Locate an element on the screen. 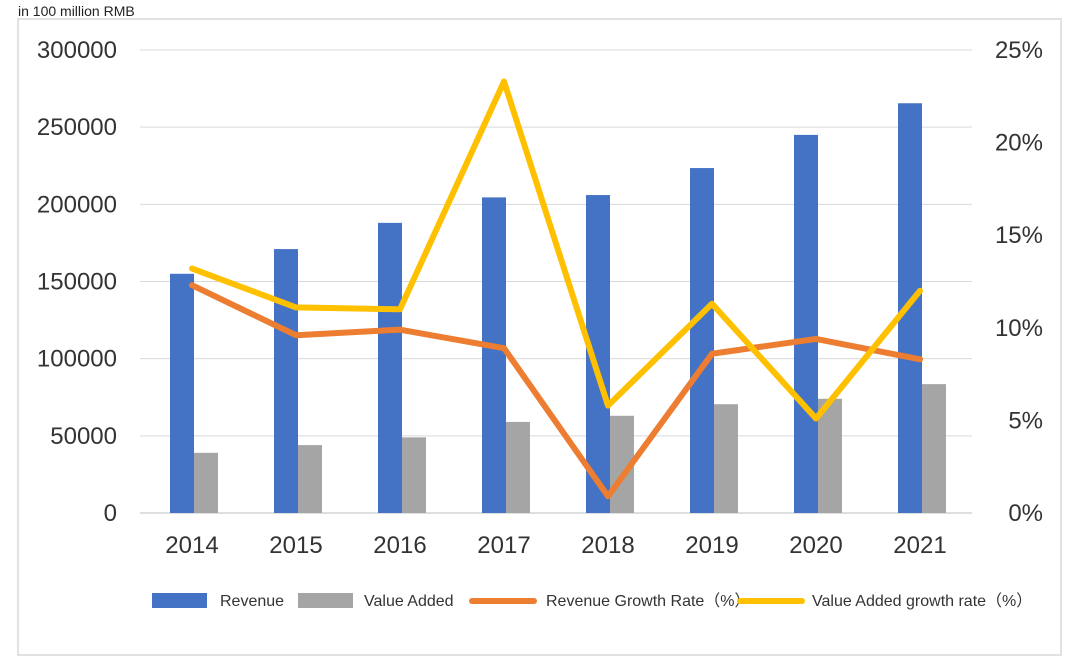  legend-value-added-growth-label: Value Added growth rate（%） is located at coordinates (922, 601).